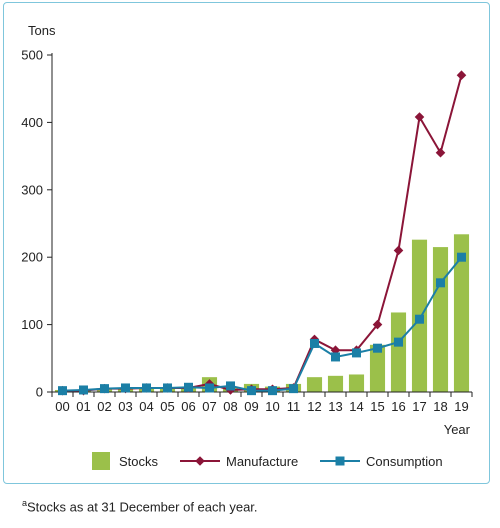 The image size is (500, 528). I want to click on x-tick-label: 14, so click(356, 406).